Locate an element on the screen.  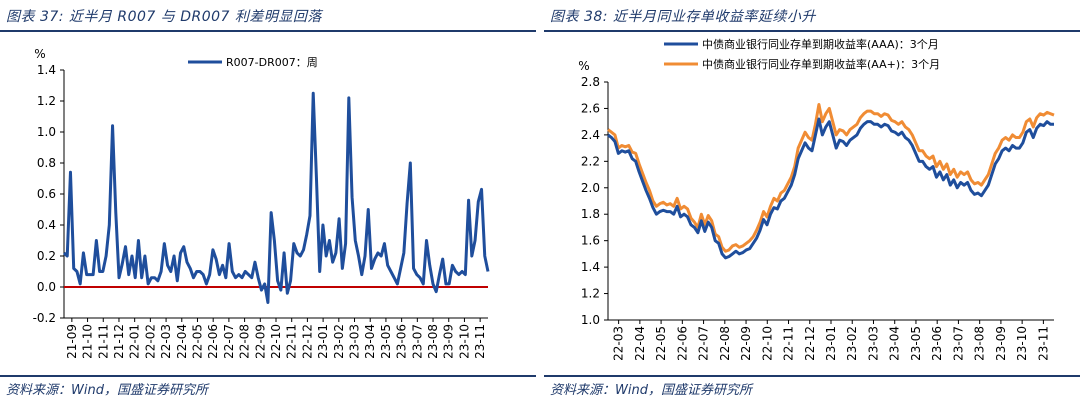
x-tick-label: 22-01 is located at coordinates (135, 341).